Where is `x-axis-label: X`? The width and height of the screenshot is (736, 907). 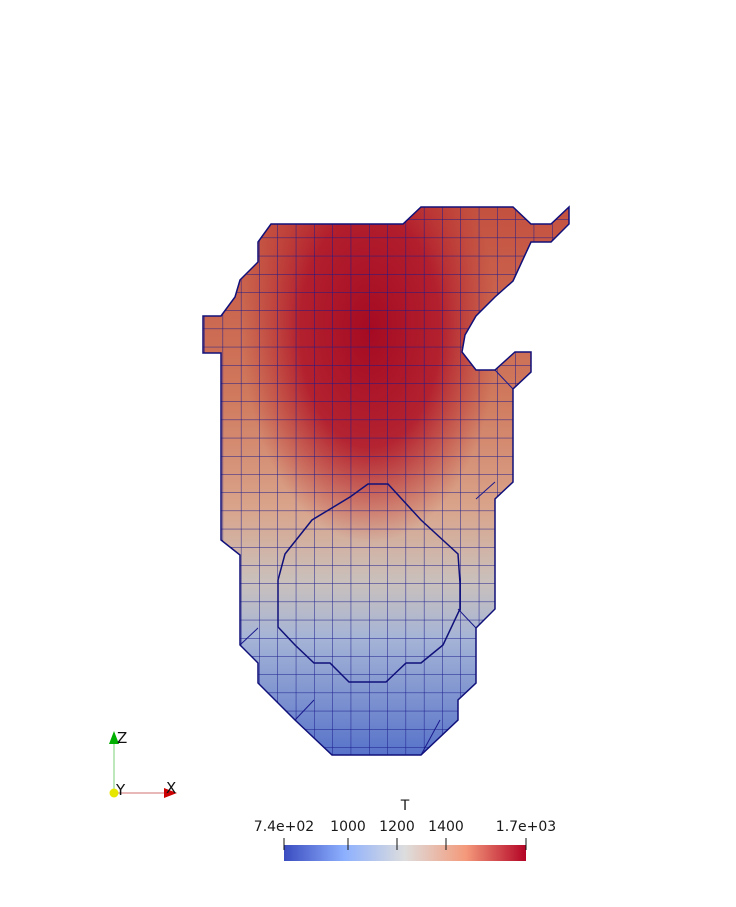
x-axis-label: X is located at coordinates (171, 788).